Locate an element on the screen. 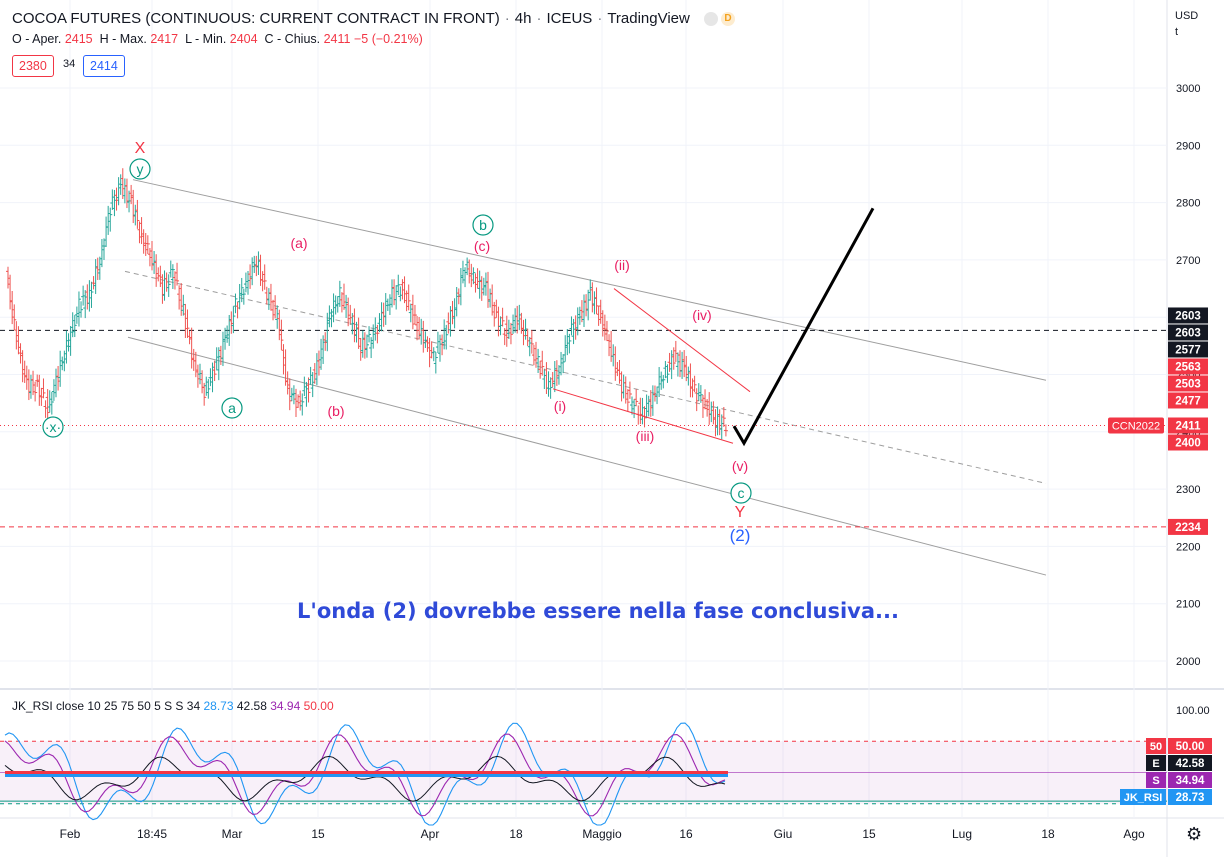 This screenshot has height=857, width=1224. rsi-signal-line is located at coordinates (365, 775).